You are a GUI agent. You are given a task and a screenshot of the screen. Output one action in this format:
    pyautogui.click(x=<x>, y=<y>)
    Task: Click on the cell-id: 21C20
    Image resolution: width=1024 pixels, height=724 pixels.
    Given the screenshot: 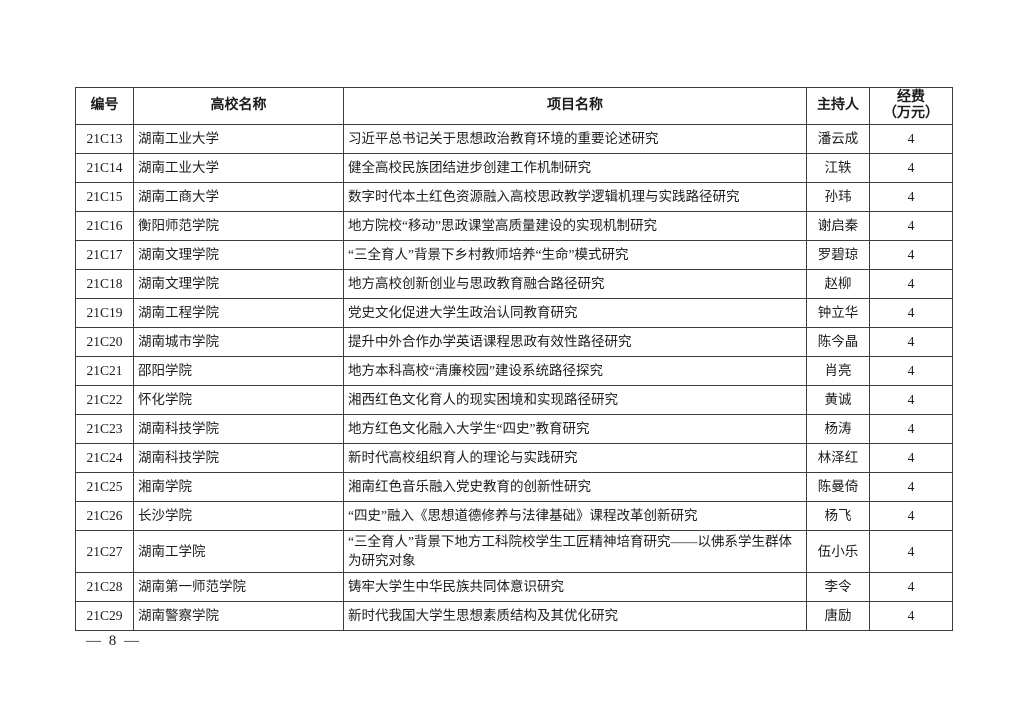 What is the action you would take?
    pyautogui.click(x=104, y=342)
    